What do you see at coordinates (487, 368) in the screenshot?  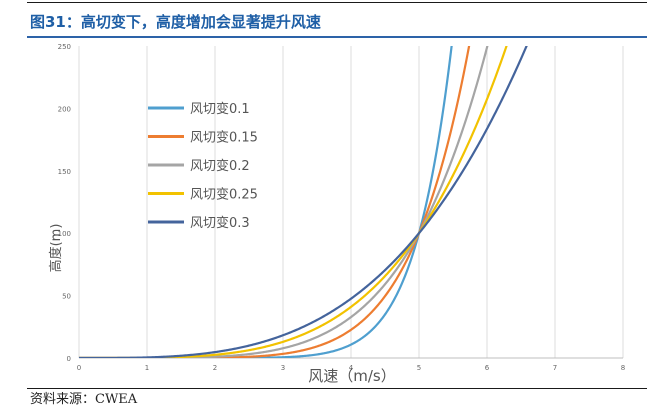 I see `x-tick-label: 6` at bounding box center [487, 368].